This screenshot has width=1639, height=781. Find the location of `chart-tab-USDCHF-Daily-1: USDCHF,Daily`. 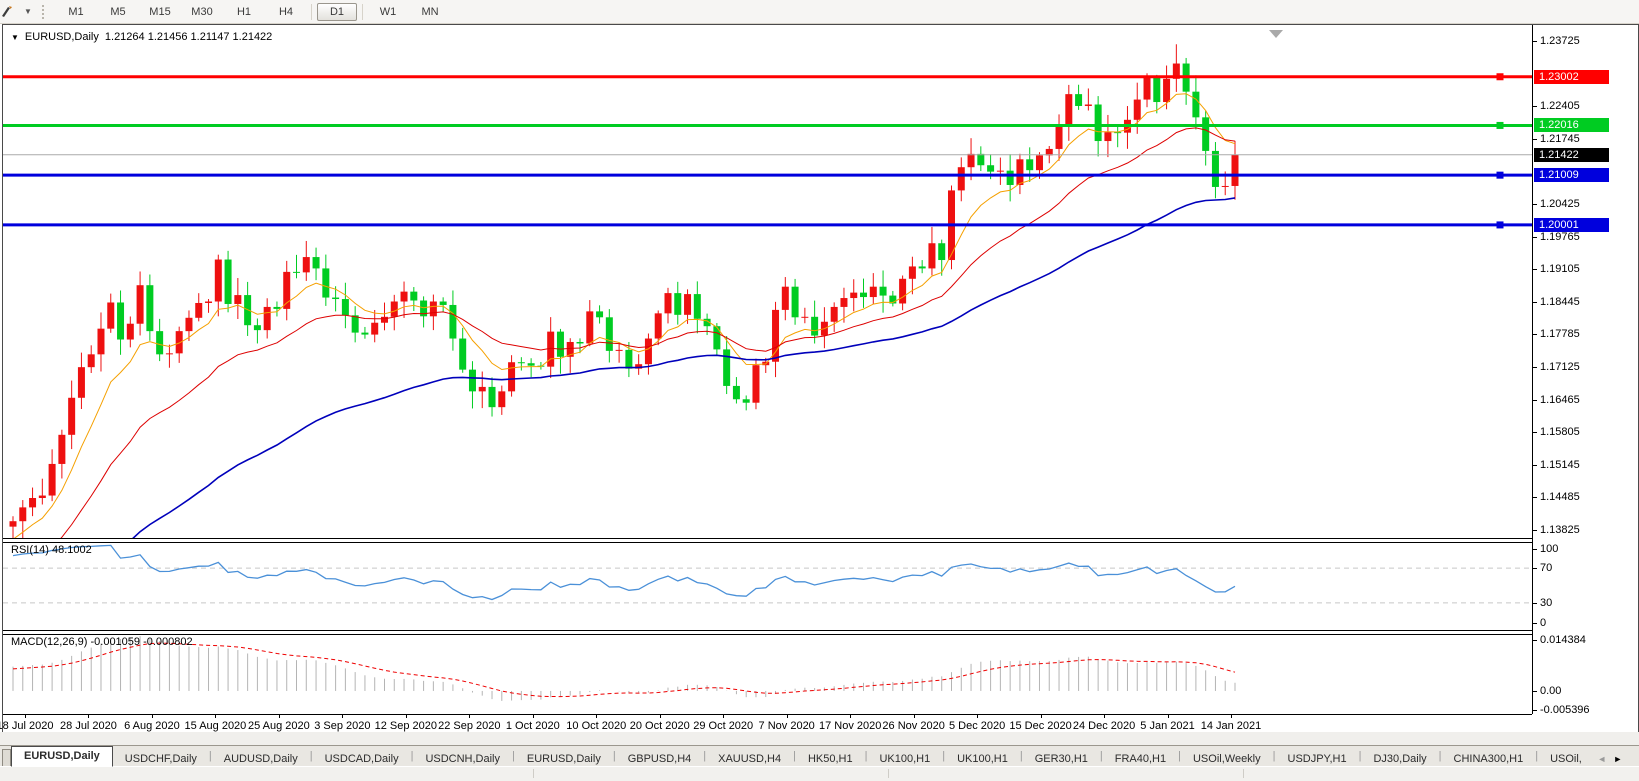

chart-tab-USDCHF-Daily-1: USDCHF,Daily is located at coordinates (160, 759).